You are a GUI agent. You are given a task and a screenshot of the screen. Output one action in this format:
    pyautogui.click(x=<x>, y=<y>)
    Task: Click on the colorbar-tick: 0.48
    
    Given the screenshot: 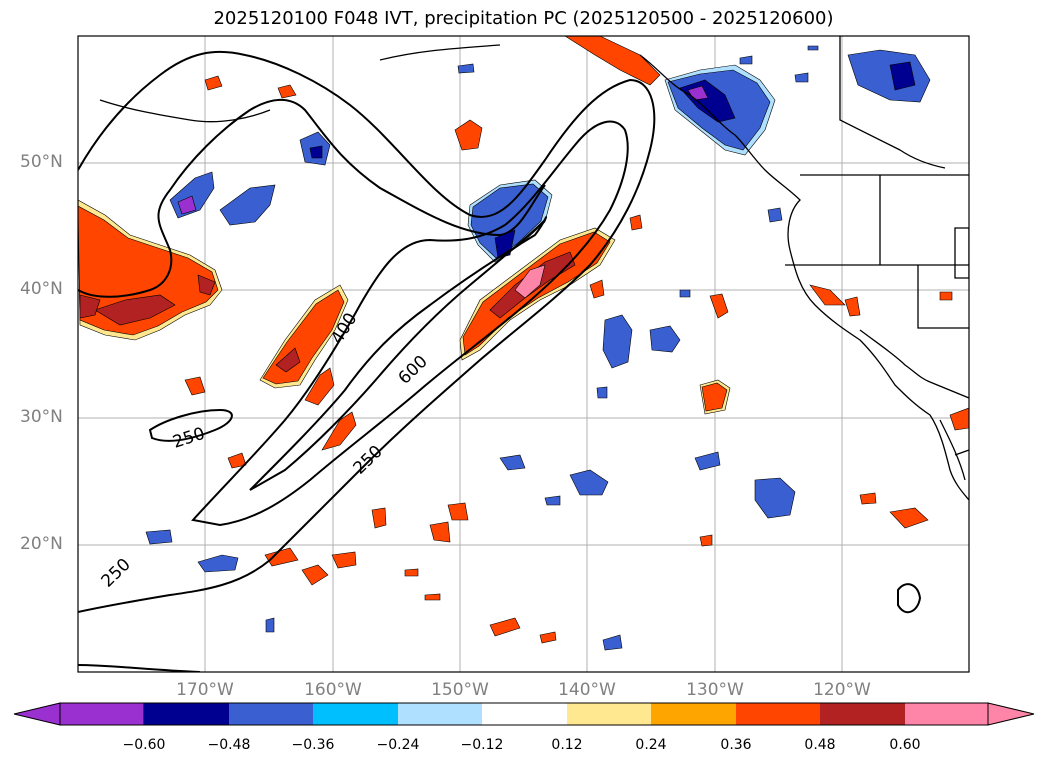 What is the action you would take?
    pyautogui.click(x=820, y=745)
    